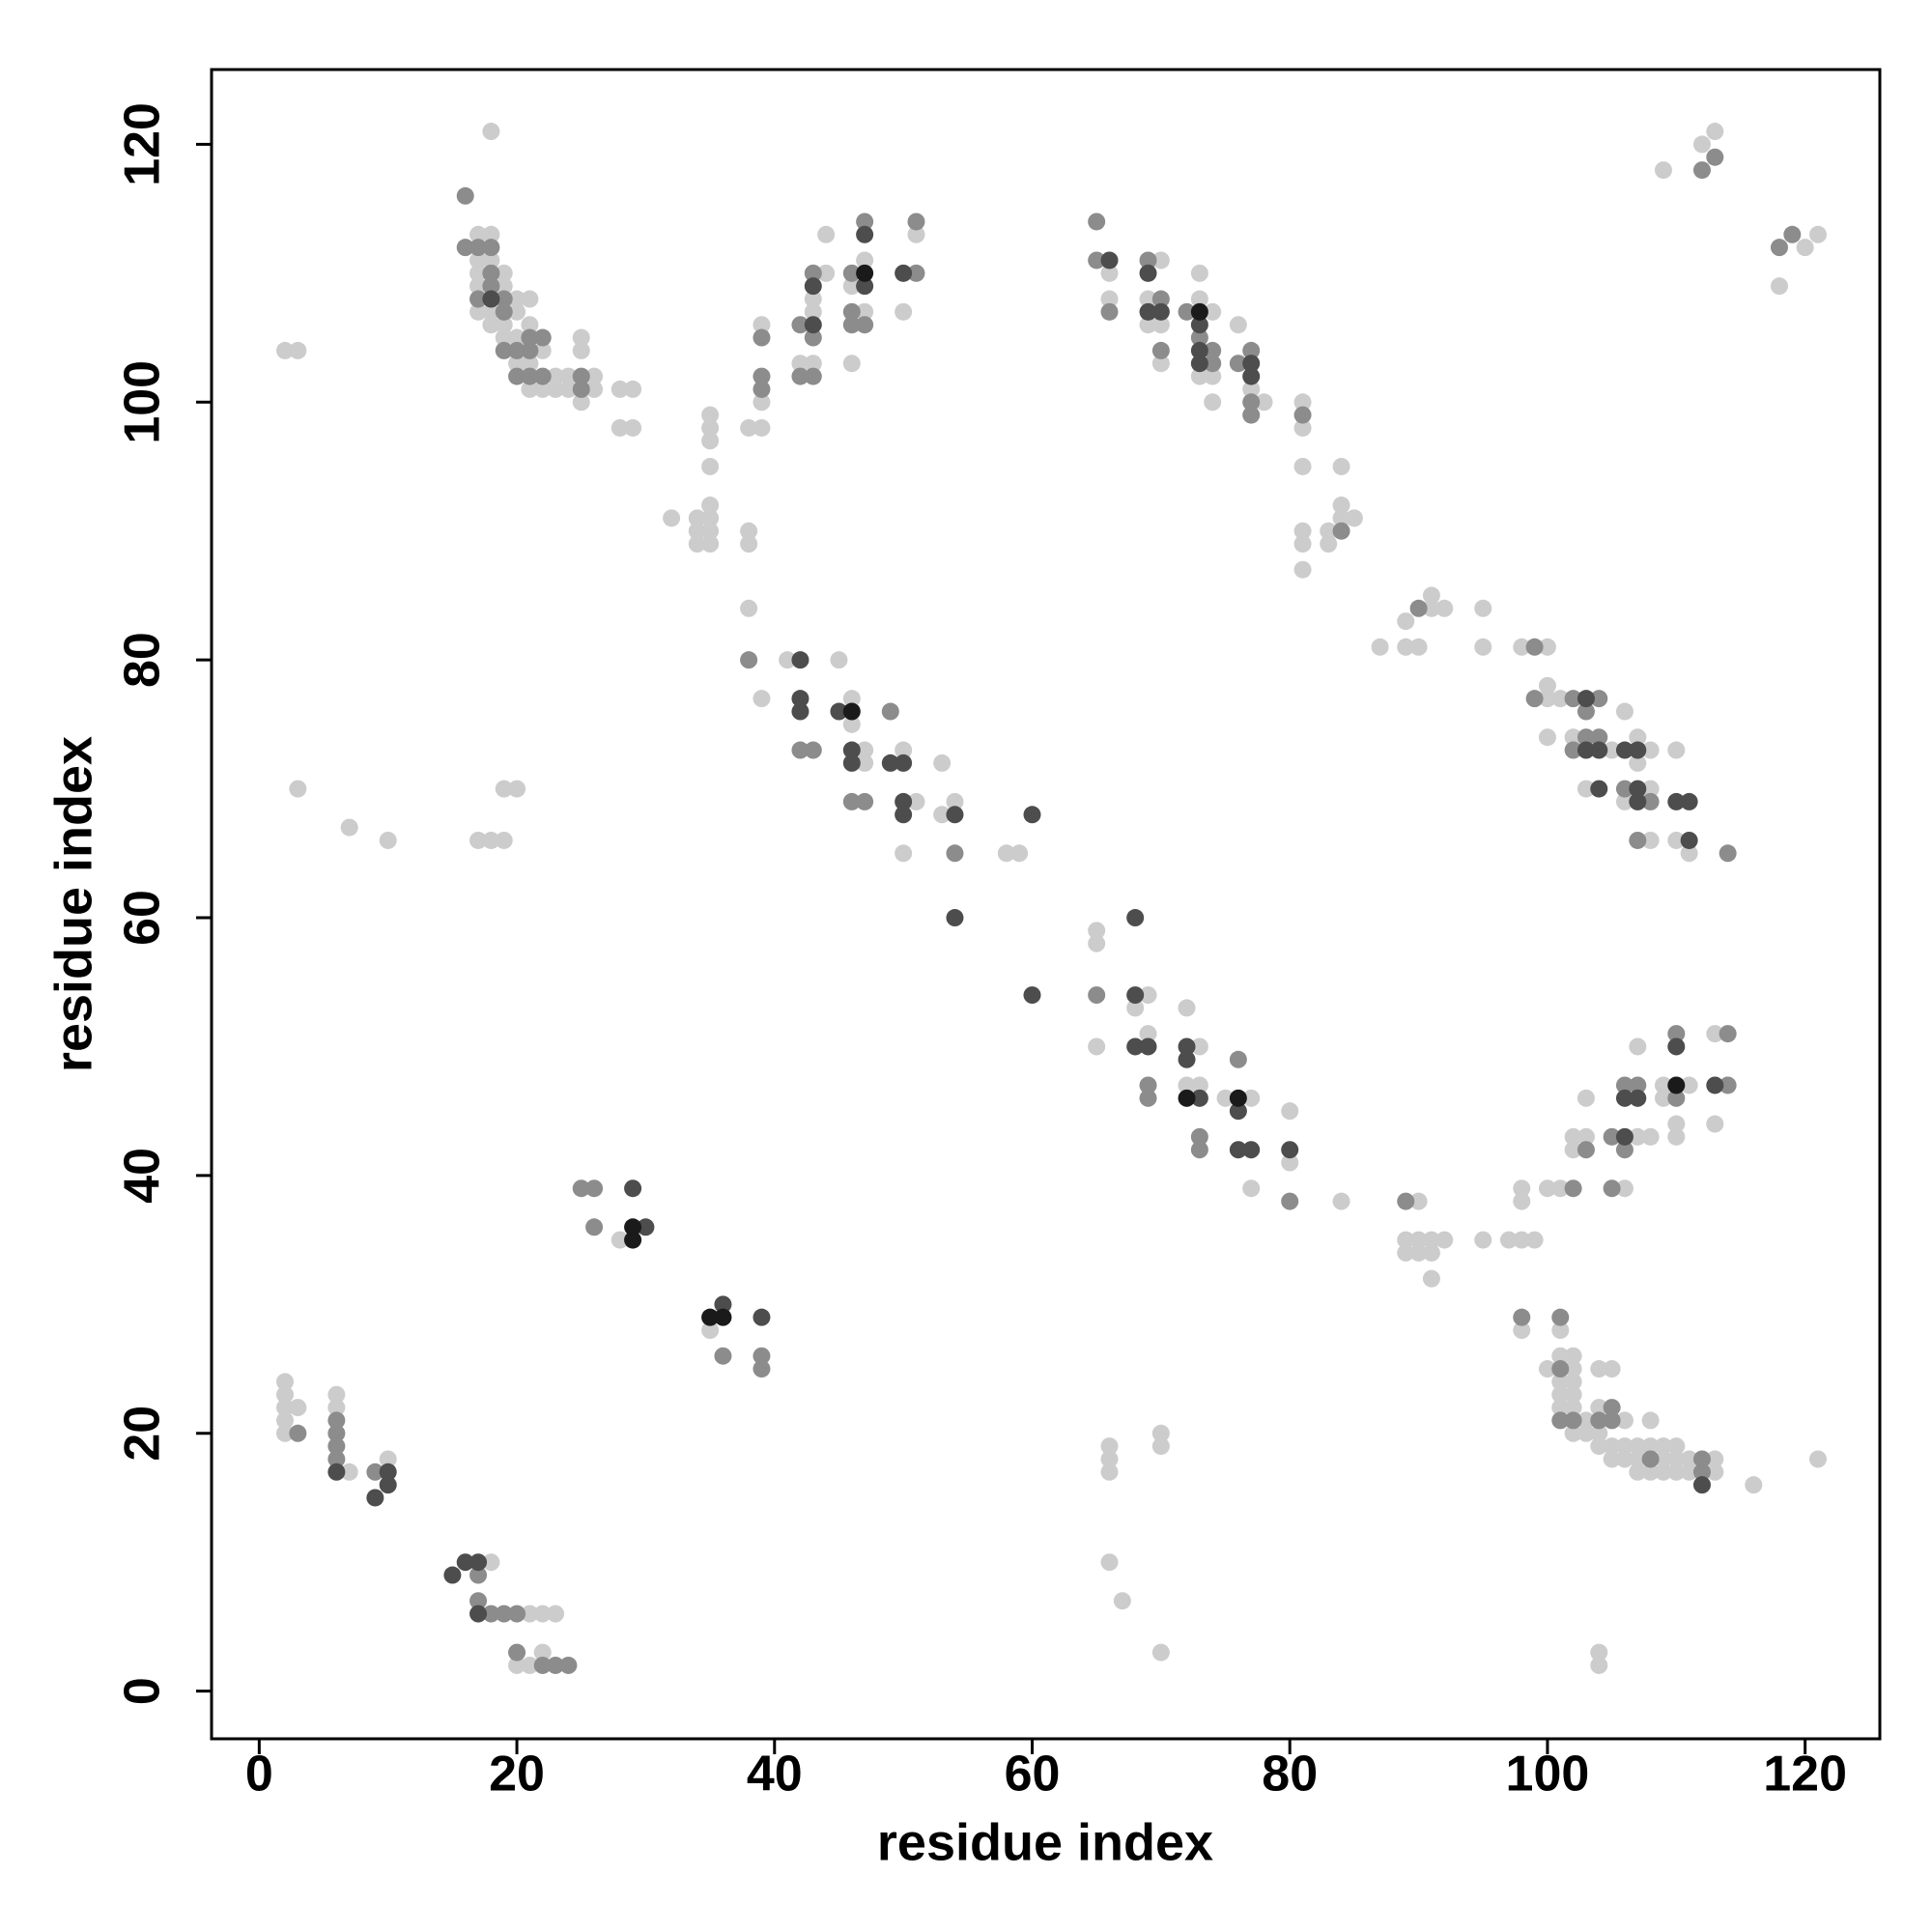 The width and height of the screenshot is (1932, 1932). Describe the element at coordinates (1805, 1775) in the screenshot. I see `x-tick-label: 120` at that location.